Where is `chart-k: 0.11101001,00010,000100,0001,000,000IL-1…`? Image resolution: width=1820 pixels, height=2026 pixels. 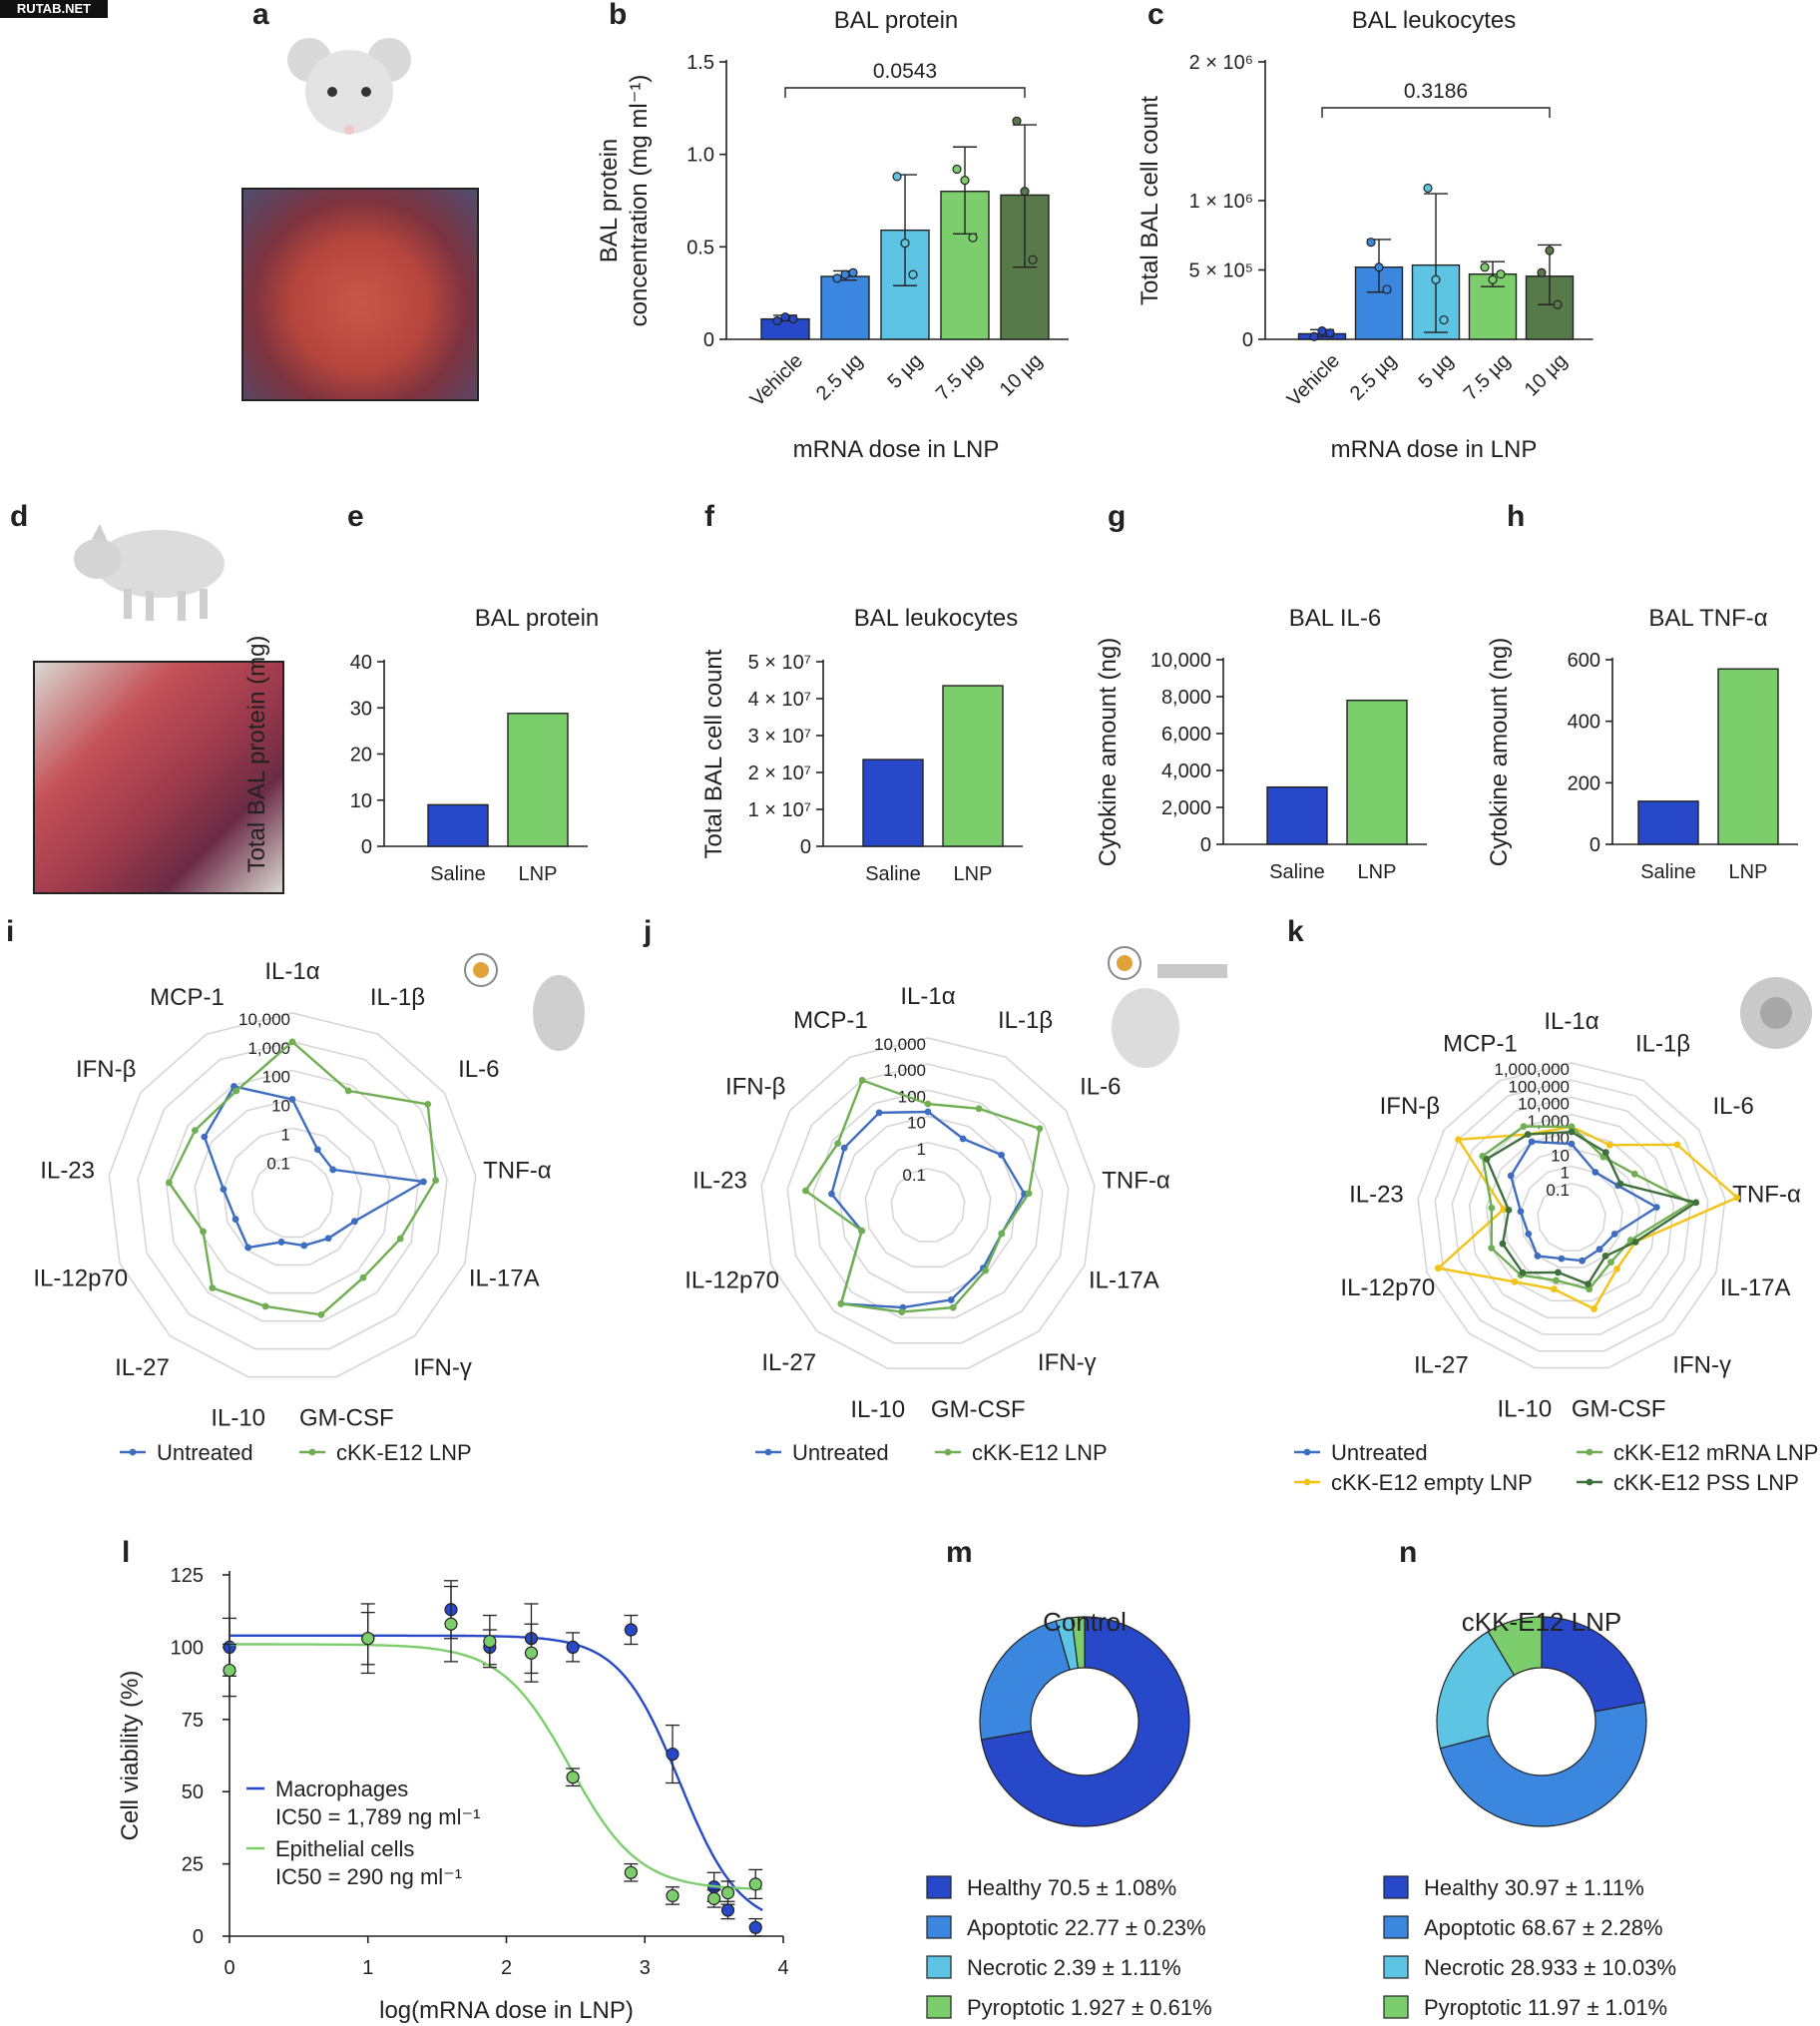 chart-k: 0.11101001,00010,000100,0001,000,000IL-1… is located at coordinates (1556, 1251).